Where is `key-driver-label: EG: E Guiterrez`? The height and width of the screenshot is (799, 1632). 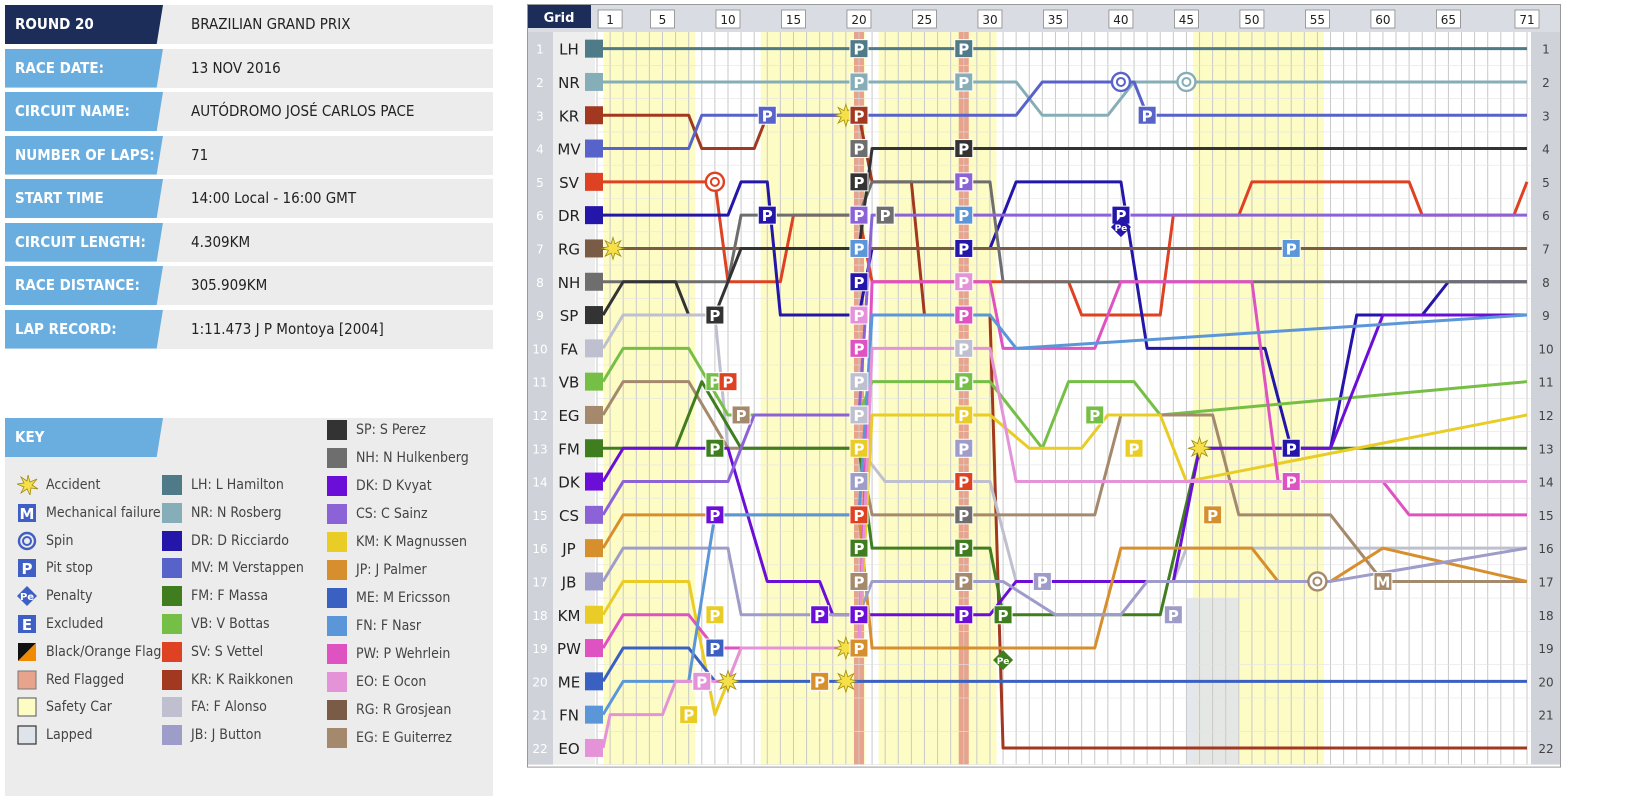 key-driver-label: EG: E Guiterrez is located at coordinates (404, 738).